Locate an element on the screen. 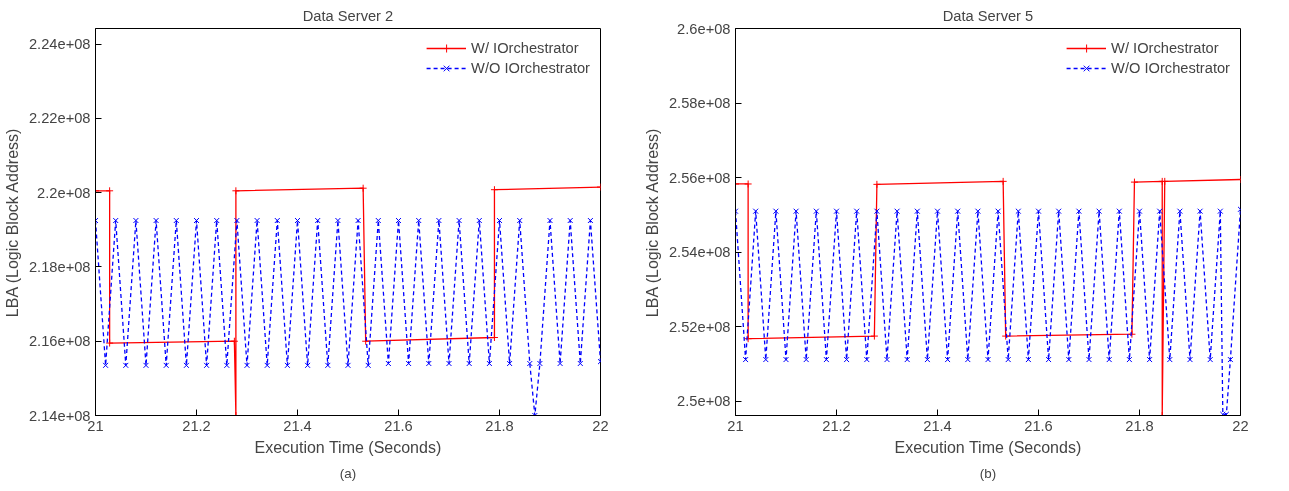 This screenshot has height=491, width=1289. y-tick-label: 2.5e+08 is located at coordinates (704, 401).